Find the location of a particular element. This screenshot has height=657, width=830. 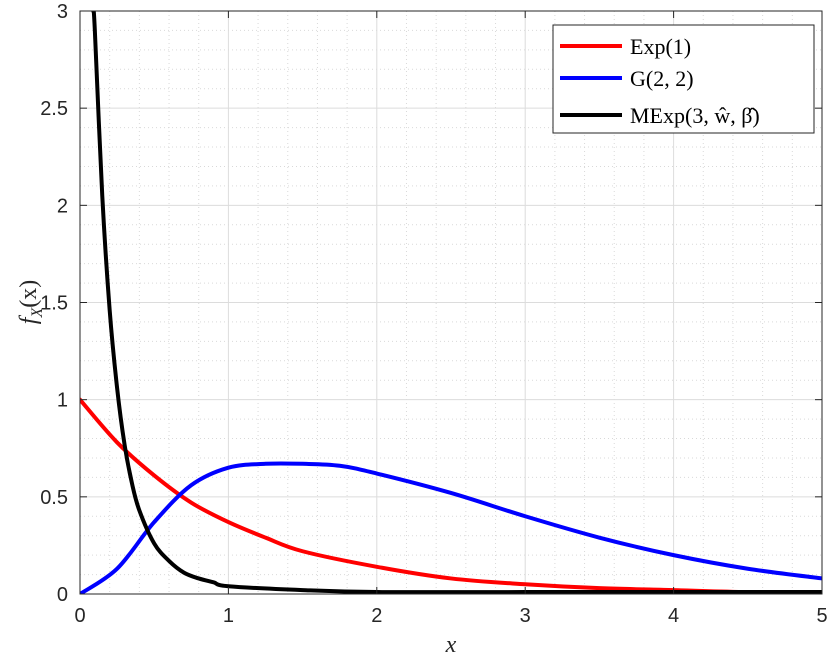

y-tick-label: 2 is located at coordinates (62, 206).